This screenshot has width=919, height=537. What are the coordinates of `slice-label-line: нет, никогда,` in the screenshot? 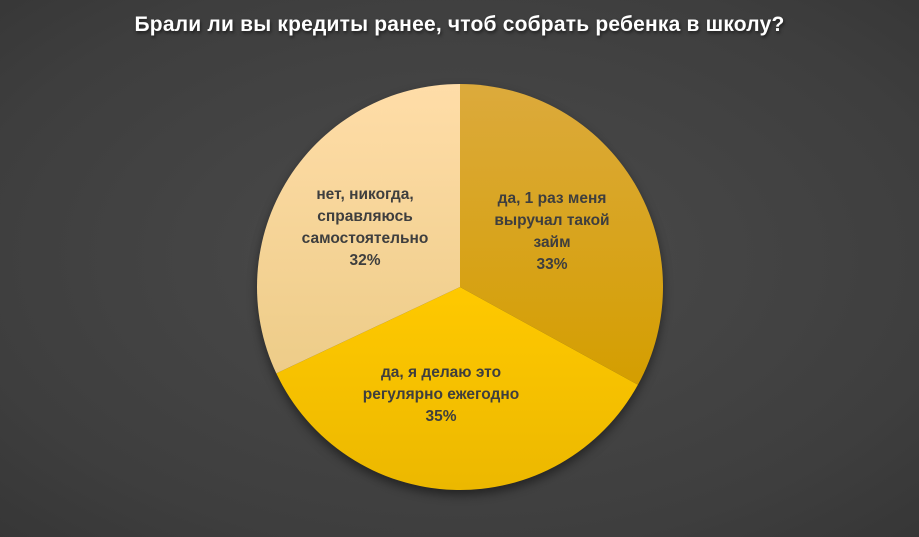 It's located at (365, 194).